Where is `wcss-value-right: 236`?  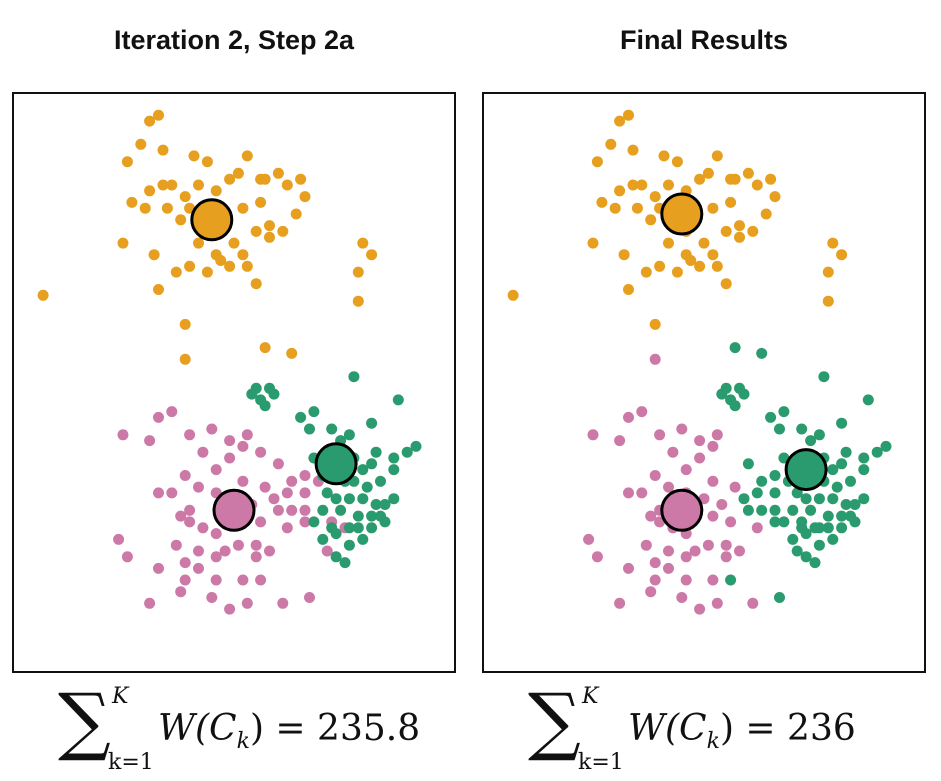 wcss-value-right: 236 is located at coordinates (821, 728).